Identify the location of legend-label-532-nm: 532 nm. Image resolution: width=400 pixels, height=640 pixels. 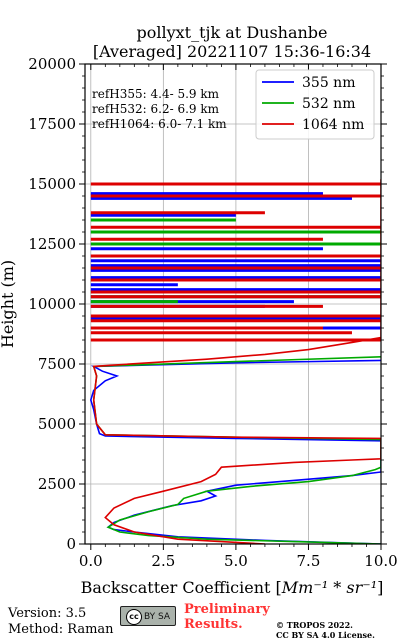
(328, 104).